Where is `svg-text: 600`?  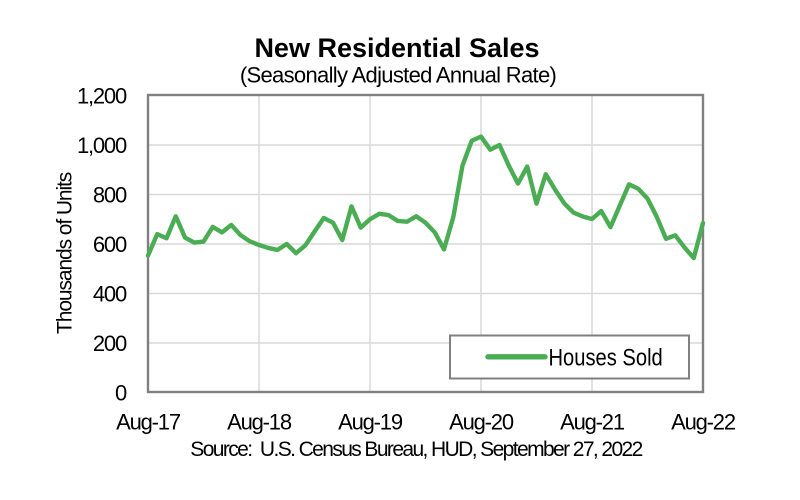 svg-text: 600 is located at coordinates (110, 244).